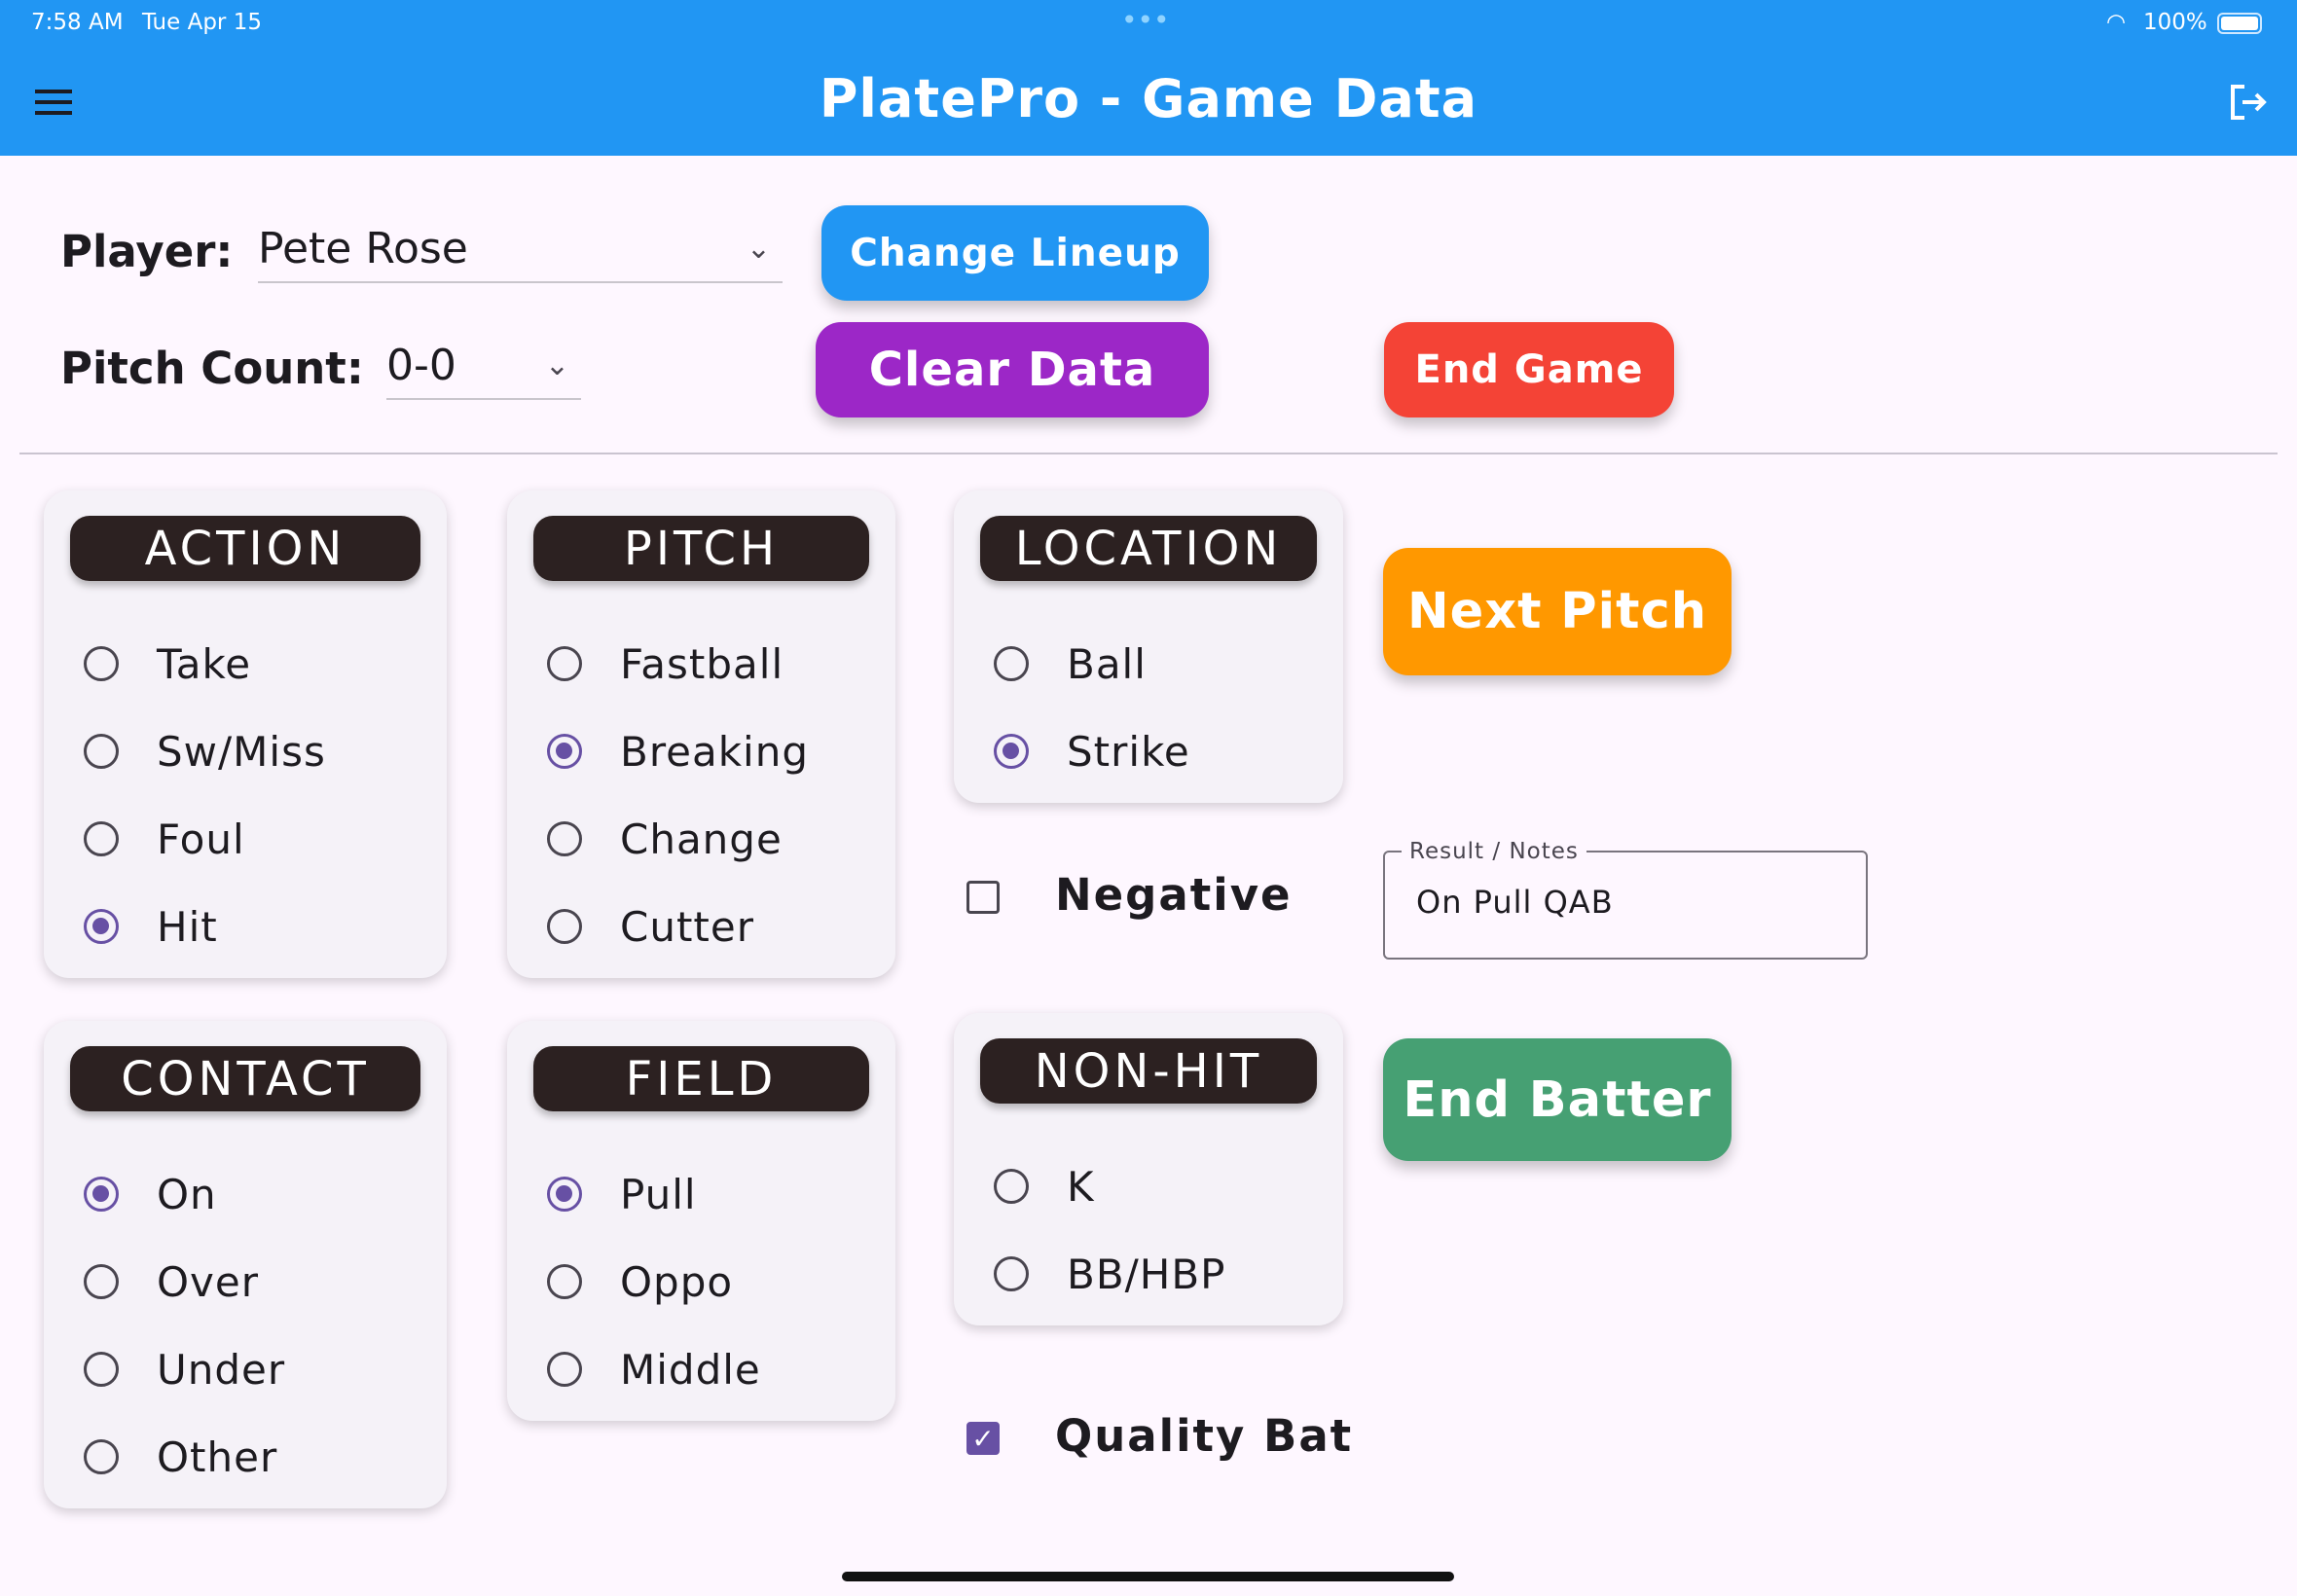 The height and width of the screenshot is (1596, 2297). What do you see at coordinates (421, 365) in the screenshot?
I see `pitch-count-value: 0-0` at bounding box center [421, 365].